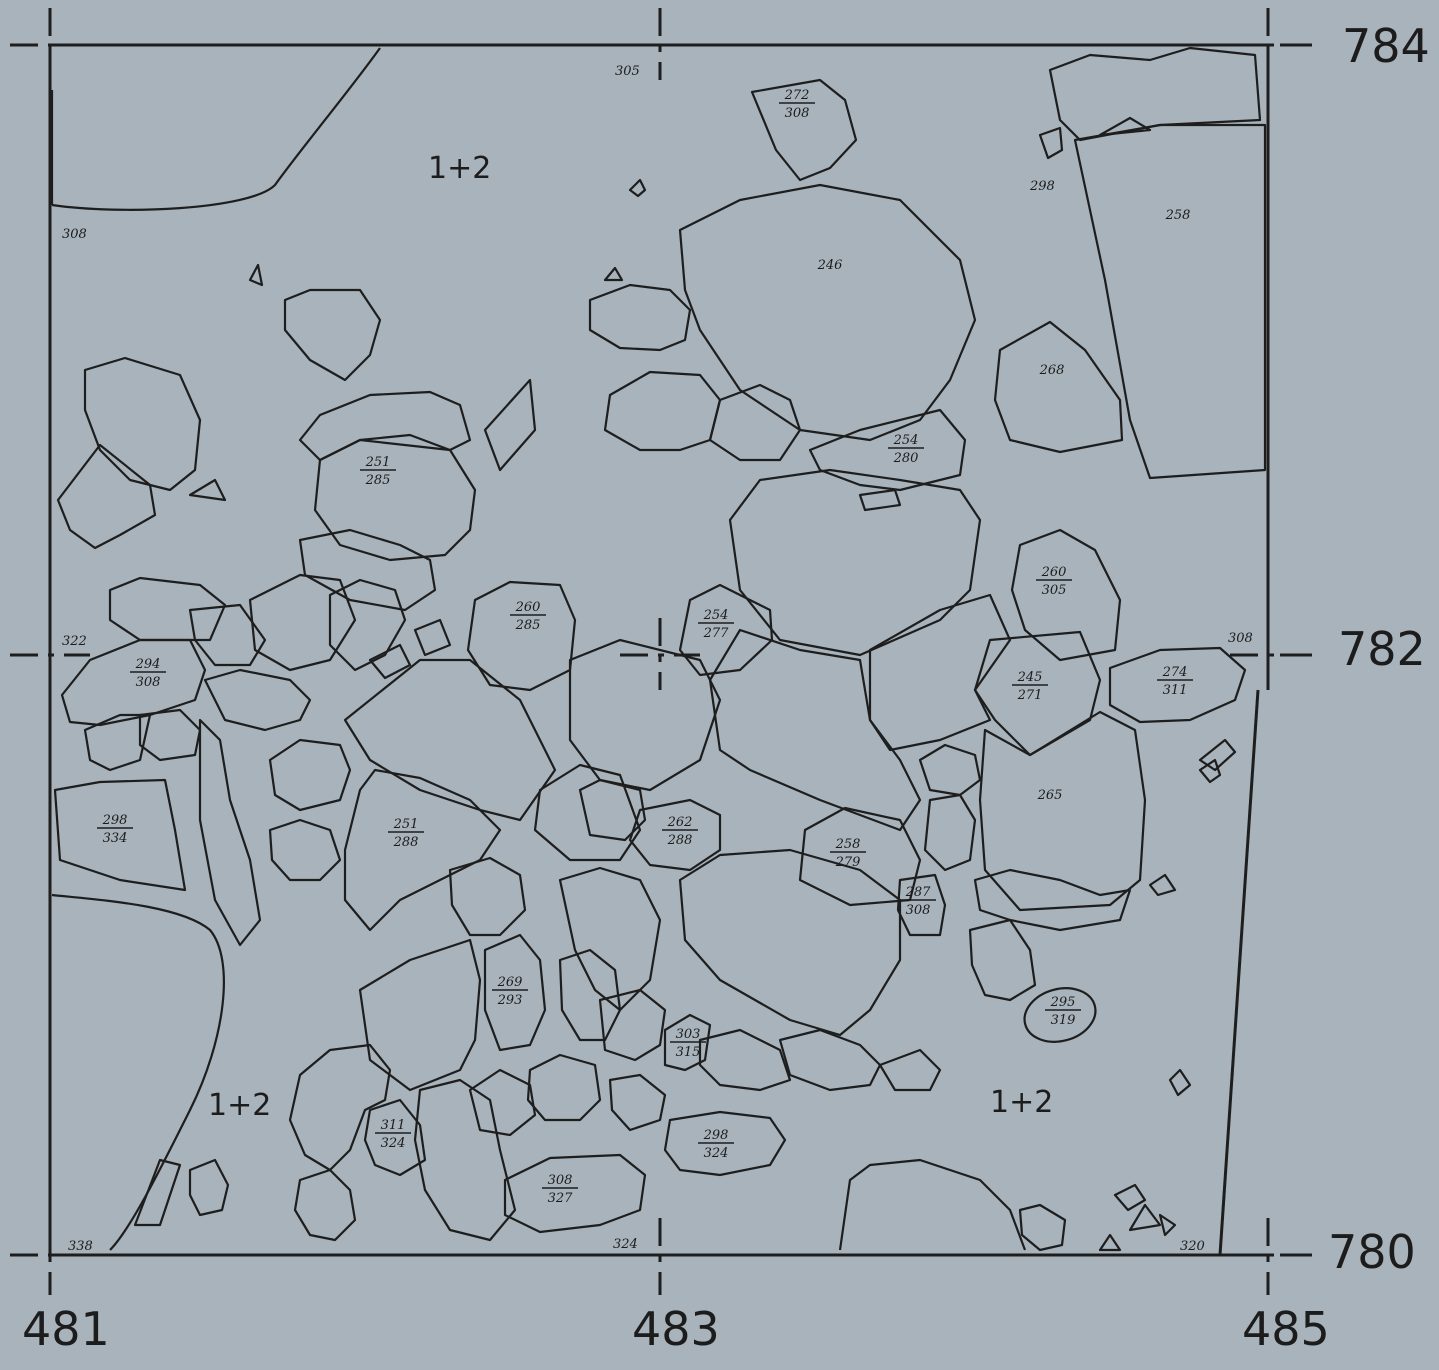 The width and height of the screenshot is (1439, 1370). Describe the element at coordinates (115, 838) in the screenshot. I see `stone-bottom-elevation: 334` at that location.